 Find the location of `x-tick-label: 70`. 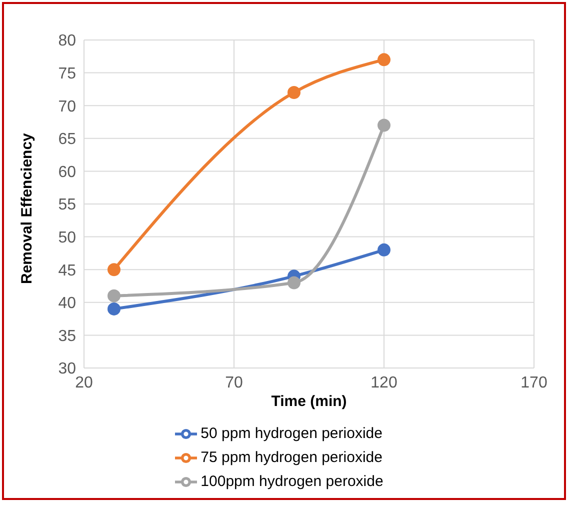

x-tick-label: 70 is located at coordinates (234, 383).